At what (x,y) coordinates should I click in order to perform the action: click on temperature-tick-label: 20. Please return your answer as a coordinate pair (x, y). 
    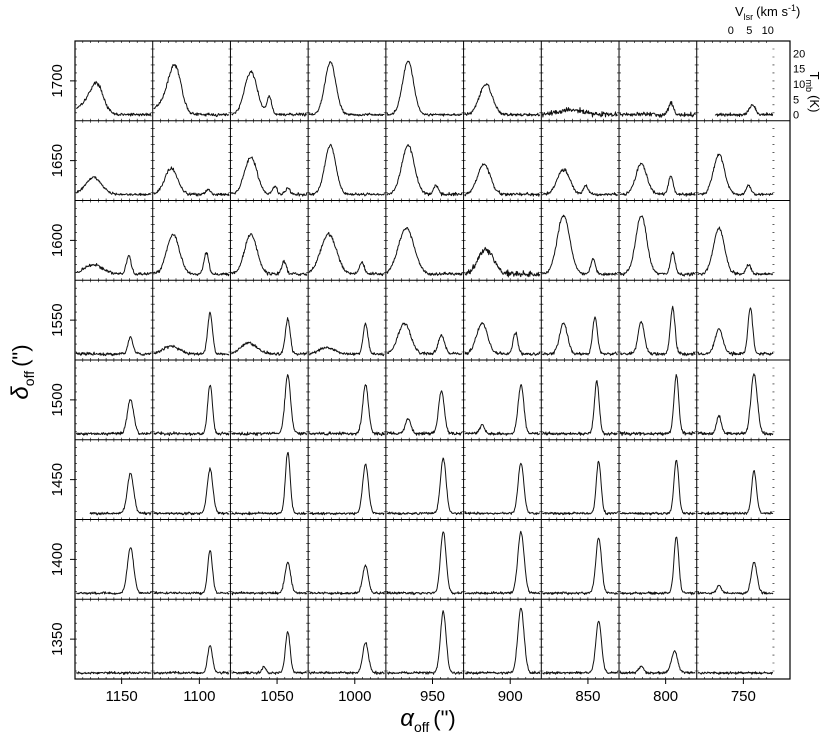
    Looking at the image, I should click on (799, 54).